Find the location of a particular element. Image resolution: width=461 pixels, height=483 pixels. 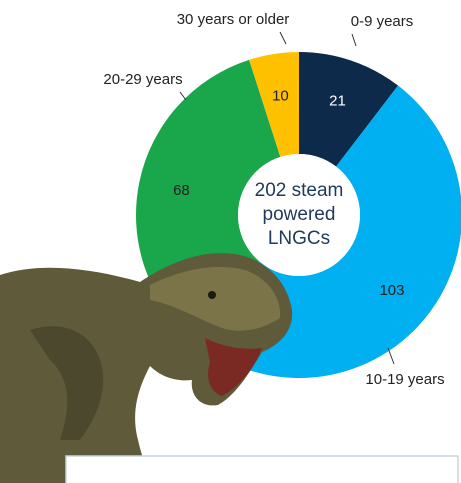

data-label: 21 is located at coordinates (337, 100).